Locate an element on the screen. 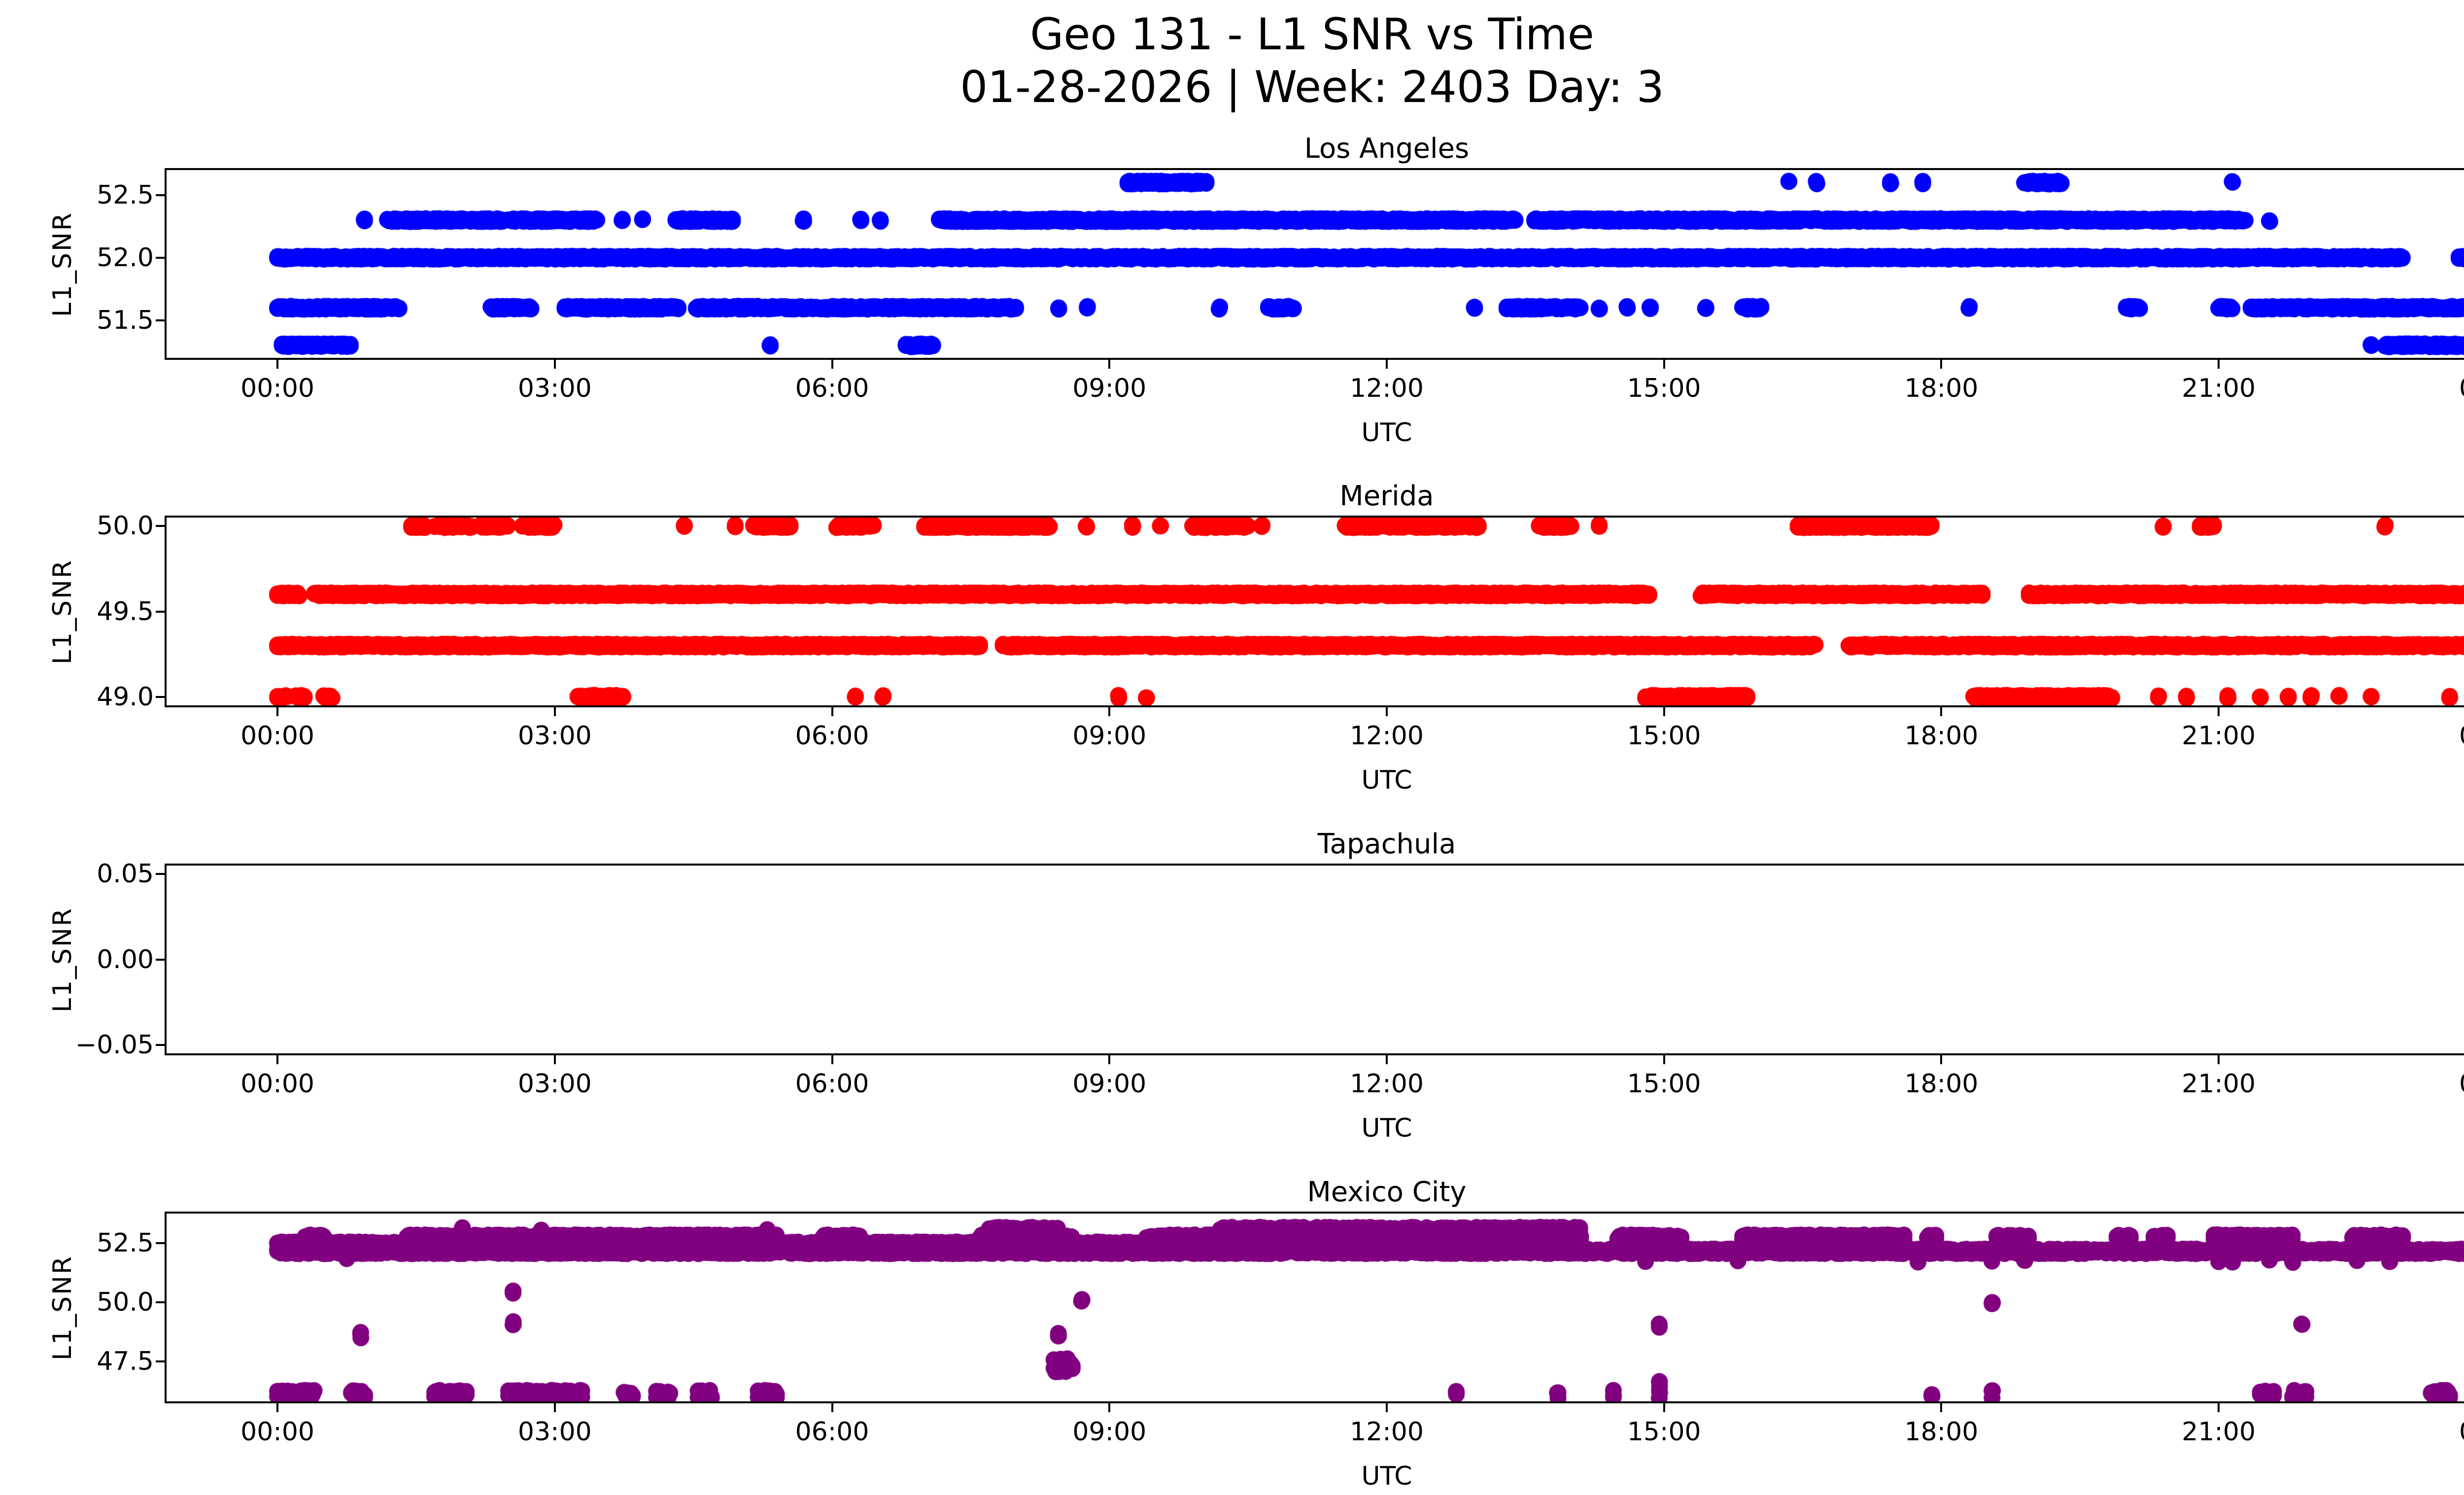 This screenshot has height=1495, width=2464. y-tick-label: 47.5 is located at coordinates (125, 1361).